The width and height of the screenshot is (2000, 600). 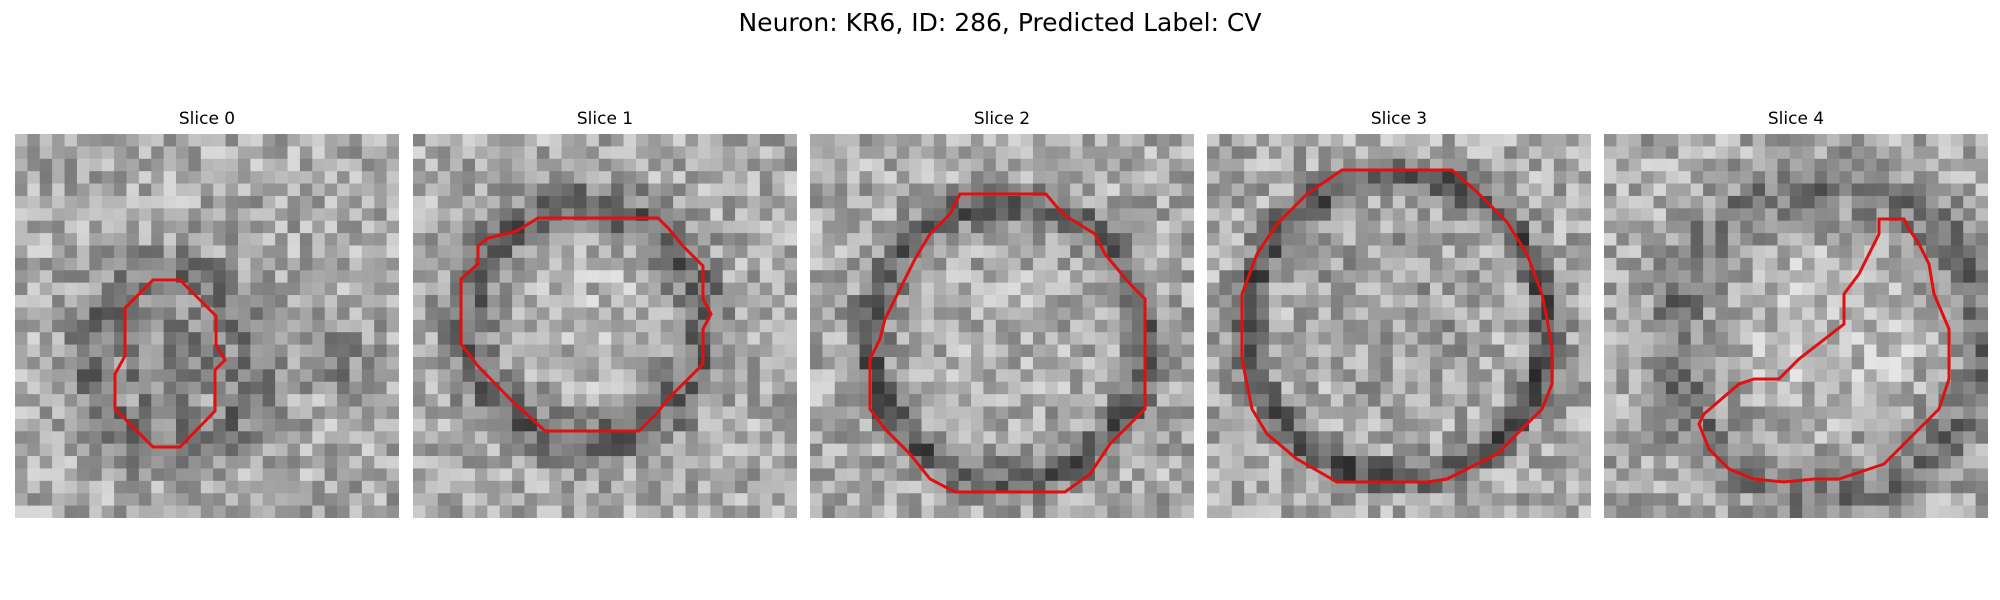 I want to click on slice-title: Slice 4, so click(x=1796, y=119).